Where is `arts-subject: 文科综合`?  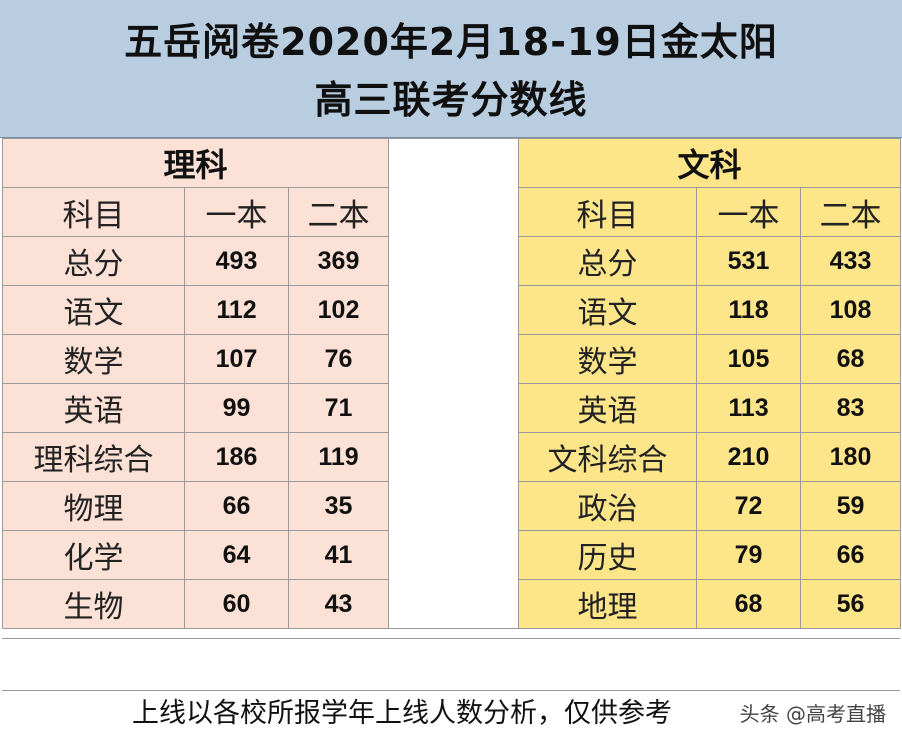 arts-subject: 文科综合 is located at coordinates (607, 460).